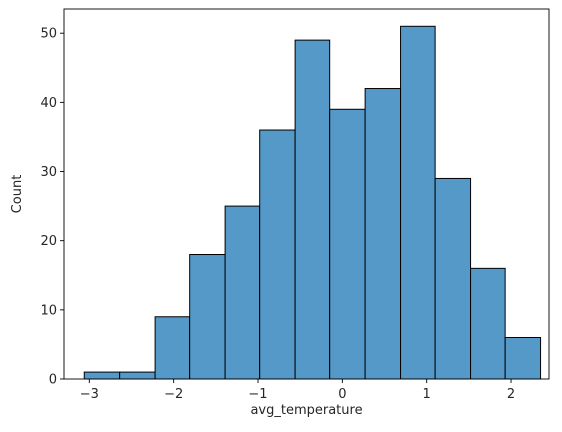  What do you see at coordinates (173, 394) in the screenshot?
I see `x-tick-label: −2` at bounding box center [173, 394].